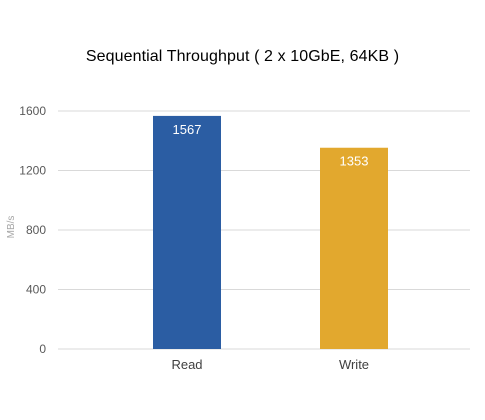 The width and height of the screenshot is (485, 420). What do you see at coordinates (187, 129) in the screenshot?
I see `data-label: 1567` at bounding box center [187, 129].